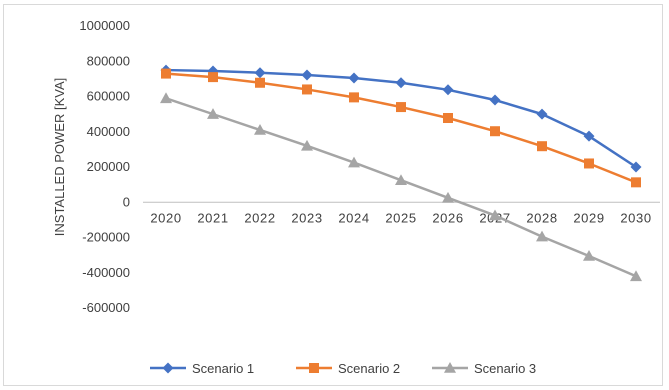 This screenshot has width=669, height=390. Describe the element at coordinates (212, 217) in the screenshot. I see `x-tick-label: 2021` at that location.